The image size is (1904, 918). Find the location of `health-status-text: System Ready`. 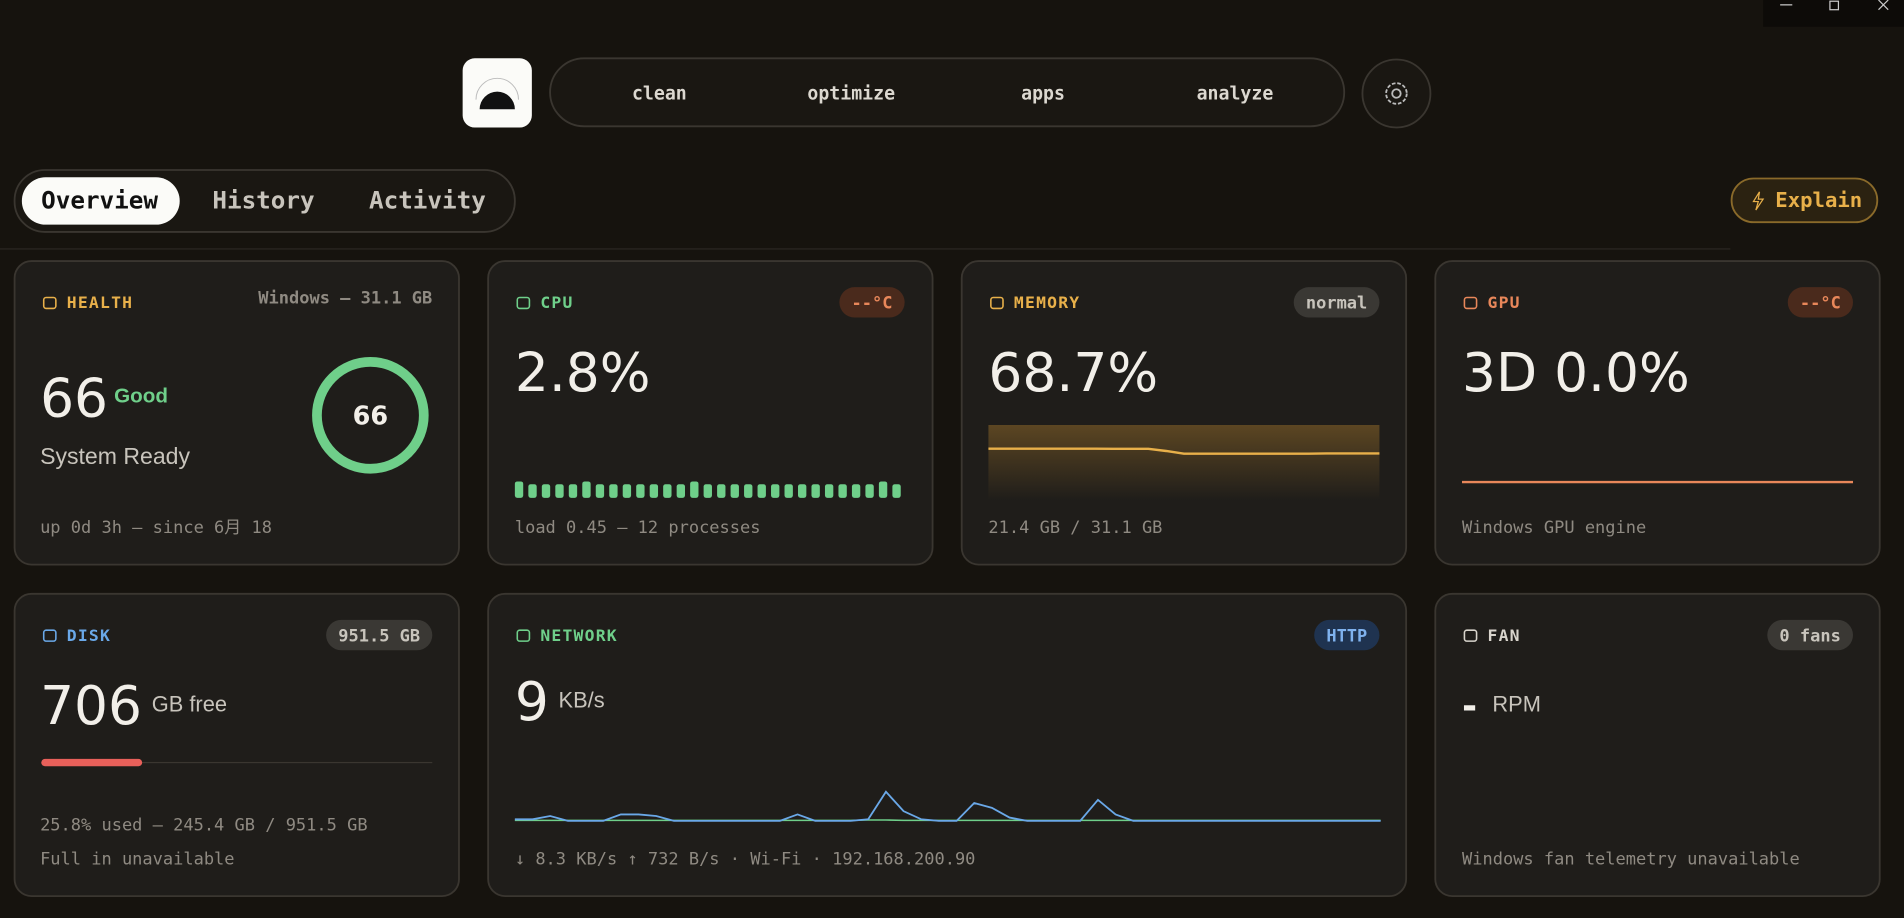

health-status-text: System Ready is located at coordinates (115, 456).